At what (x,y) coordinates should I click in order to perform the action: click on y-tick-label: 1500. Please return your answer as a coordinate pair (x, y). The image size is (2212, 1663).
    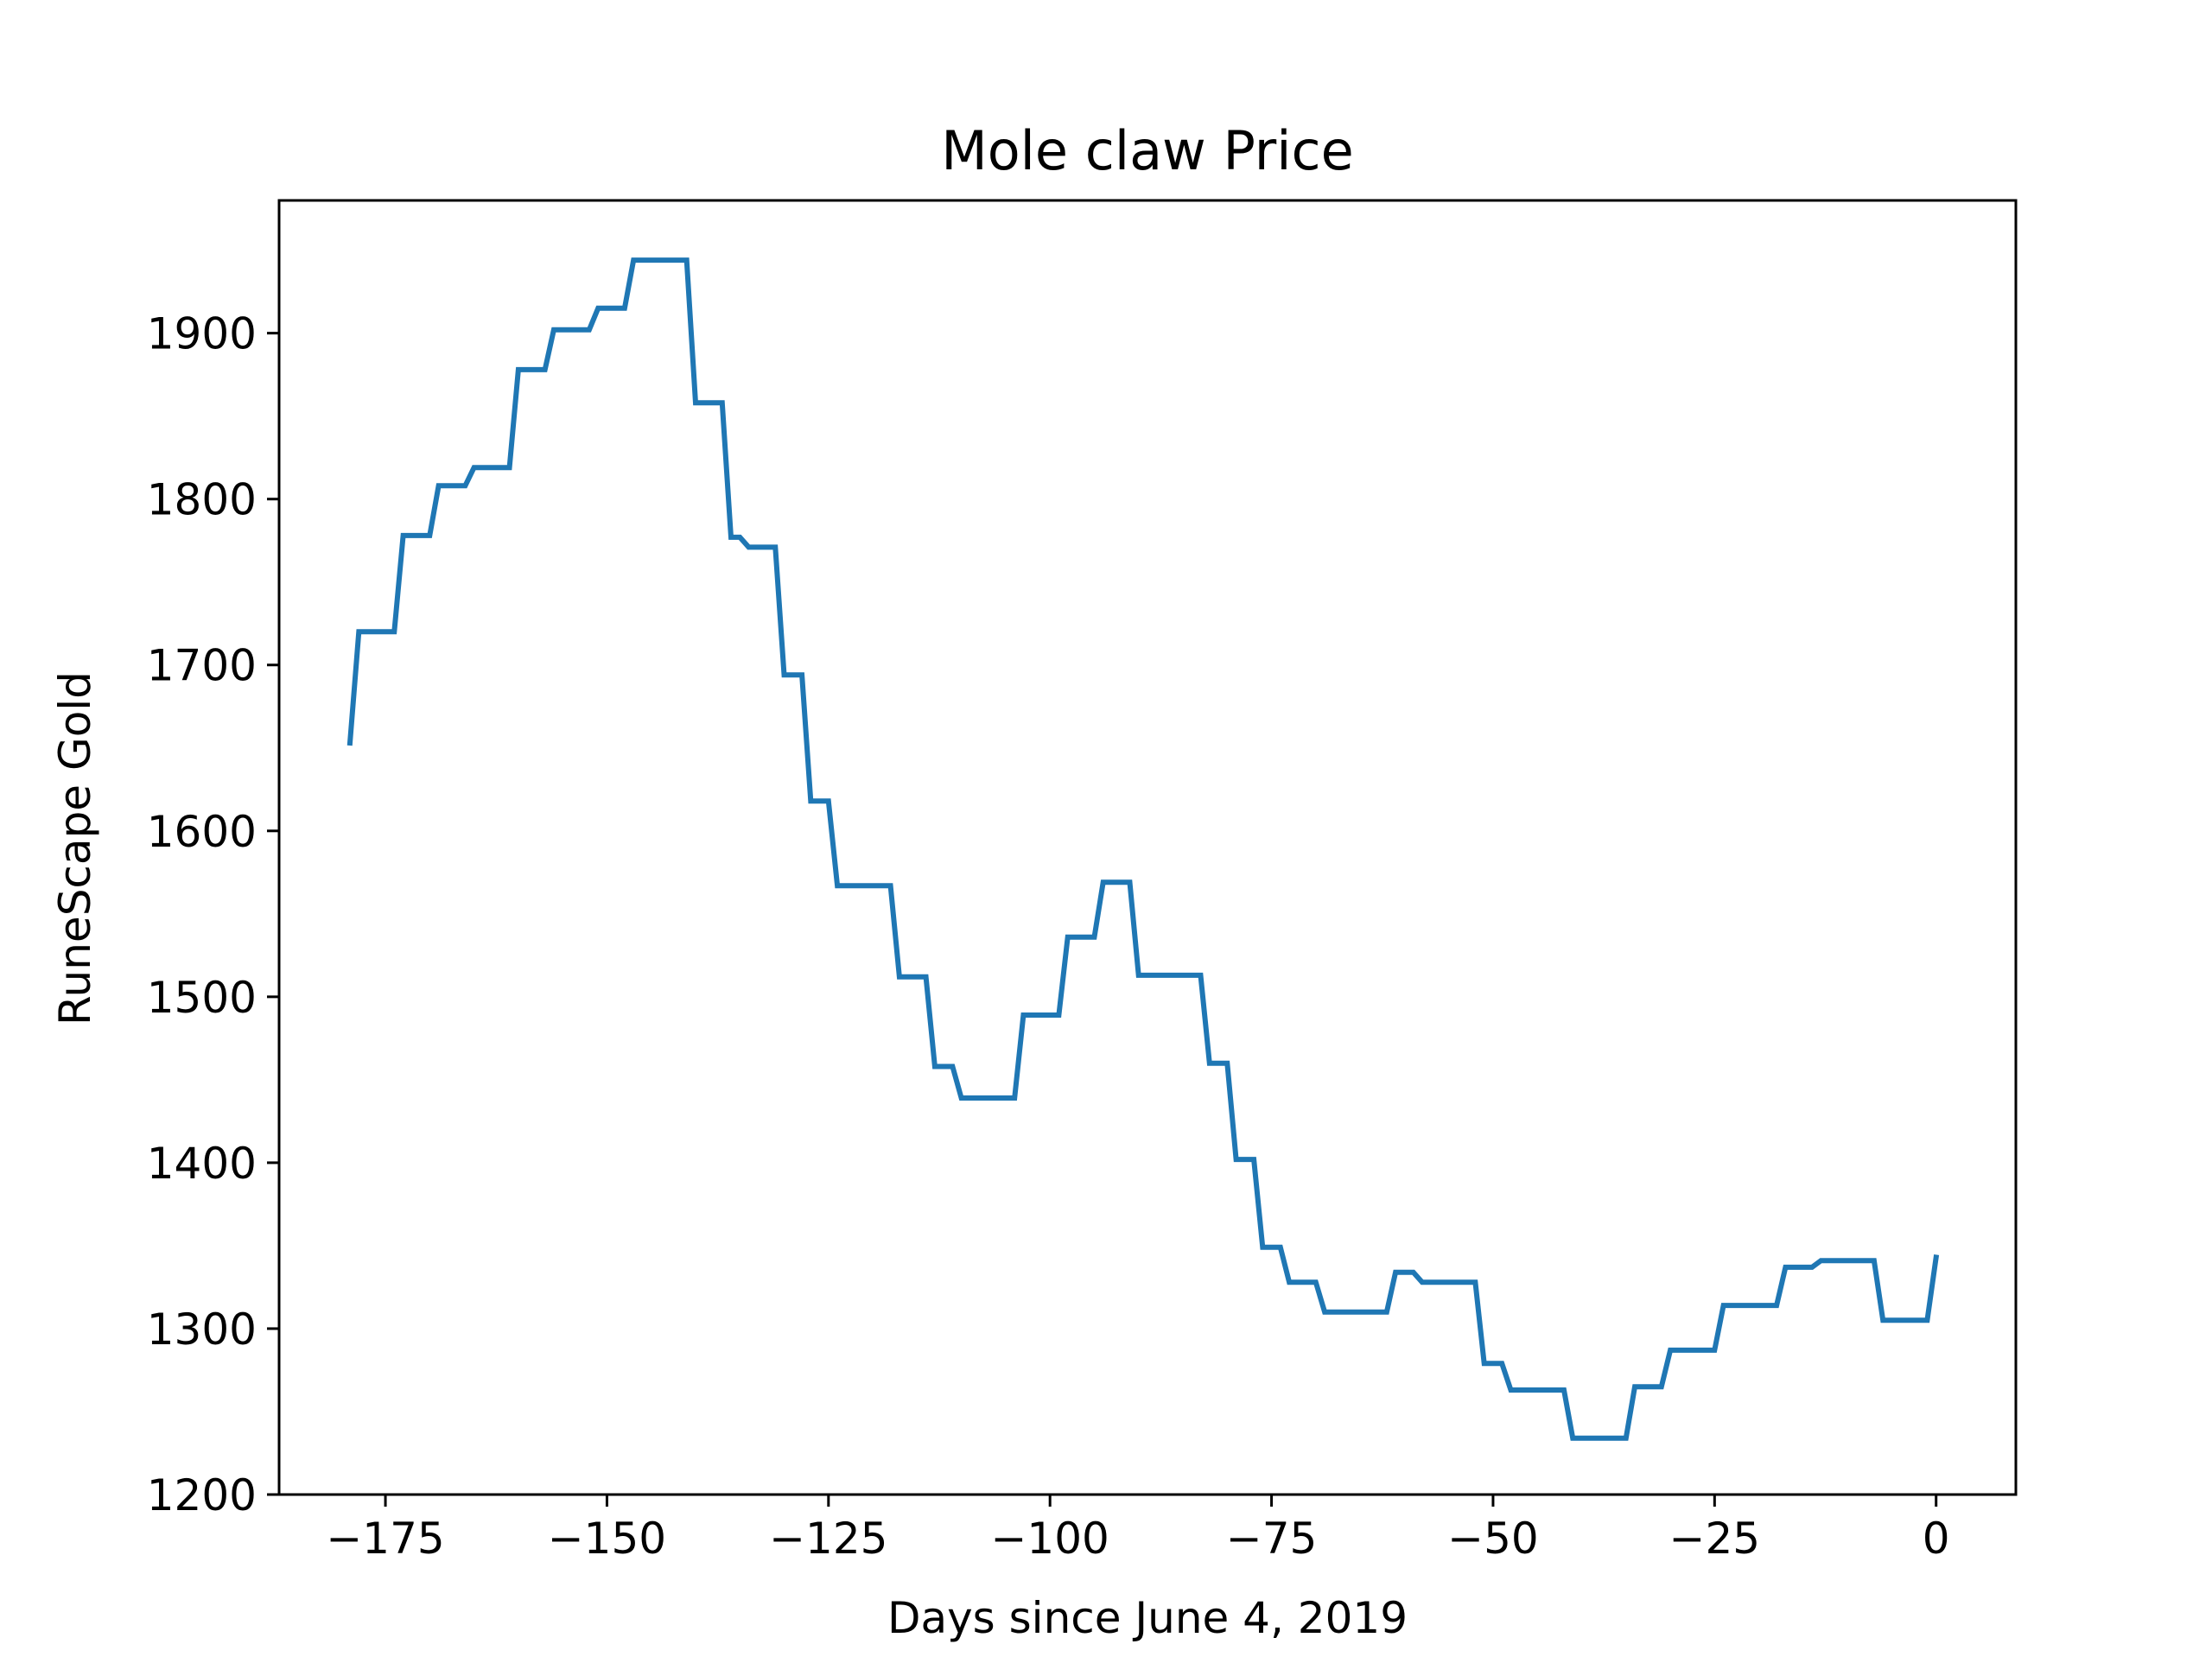
    Looking at the image, I should click on (202, 998).